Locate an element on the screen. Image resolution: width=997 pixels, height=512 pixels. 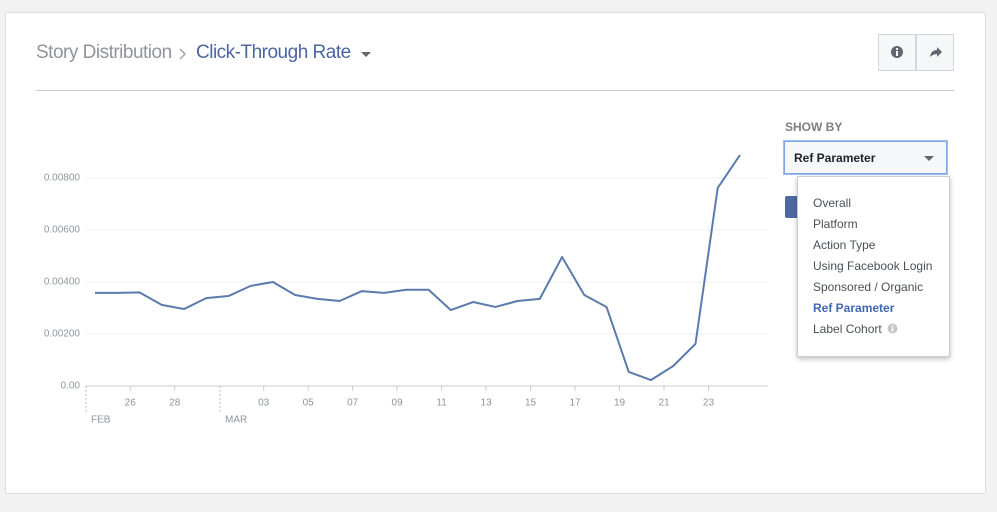
x-tick-label: 26 is located at coordinates (131, 403).